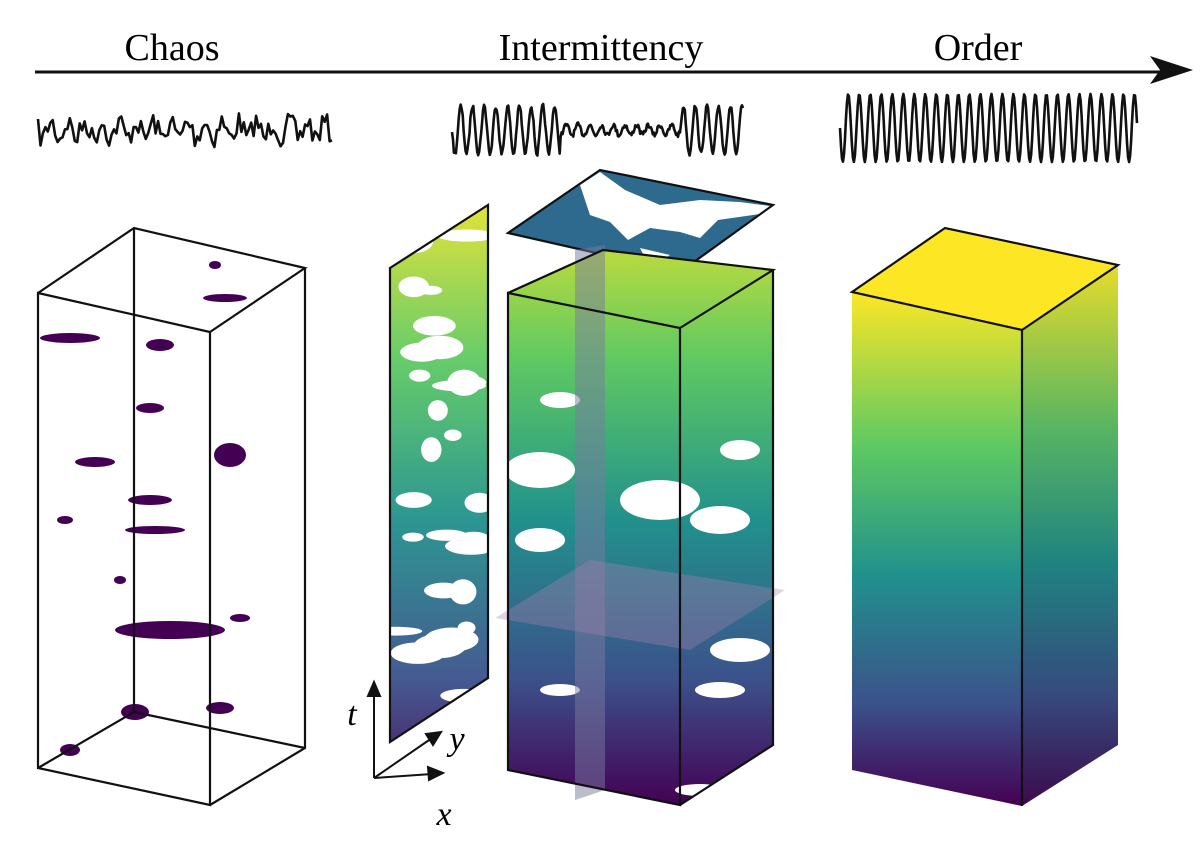 This screenshot has width=1200, height=841. What do you see at coordinates (352, 714) in the screenshot?
I see `axis-label: t` at bounding box center [352, 714].